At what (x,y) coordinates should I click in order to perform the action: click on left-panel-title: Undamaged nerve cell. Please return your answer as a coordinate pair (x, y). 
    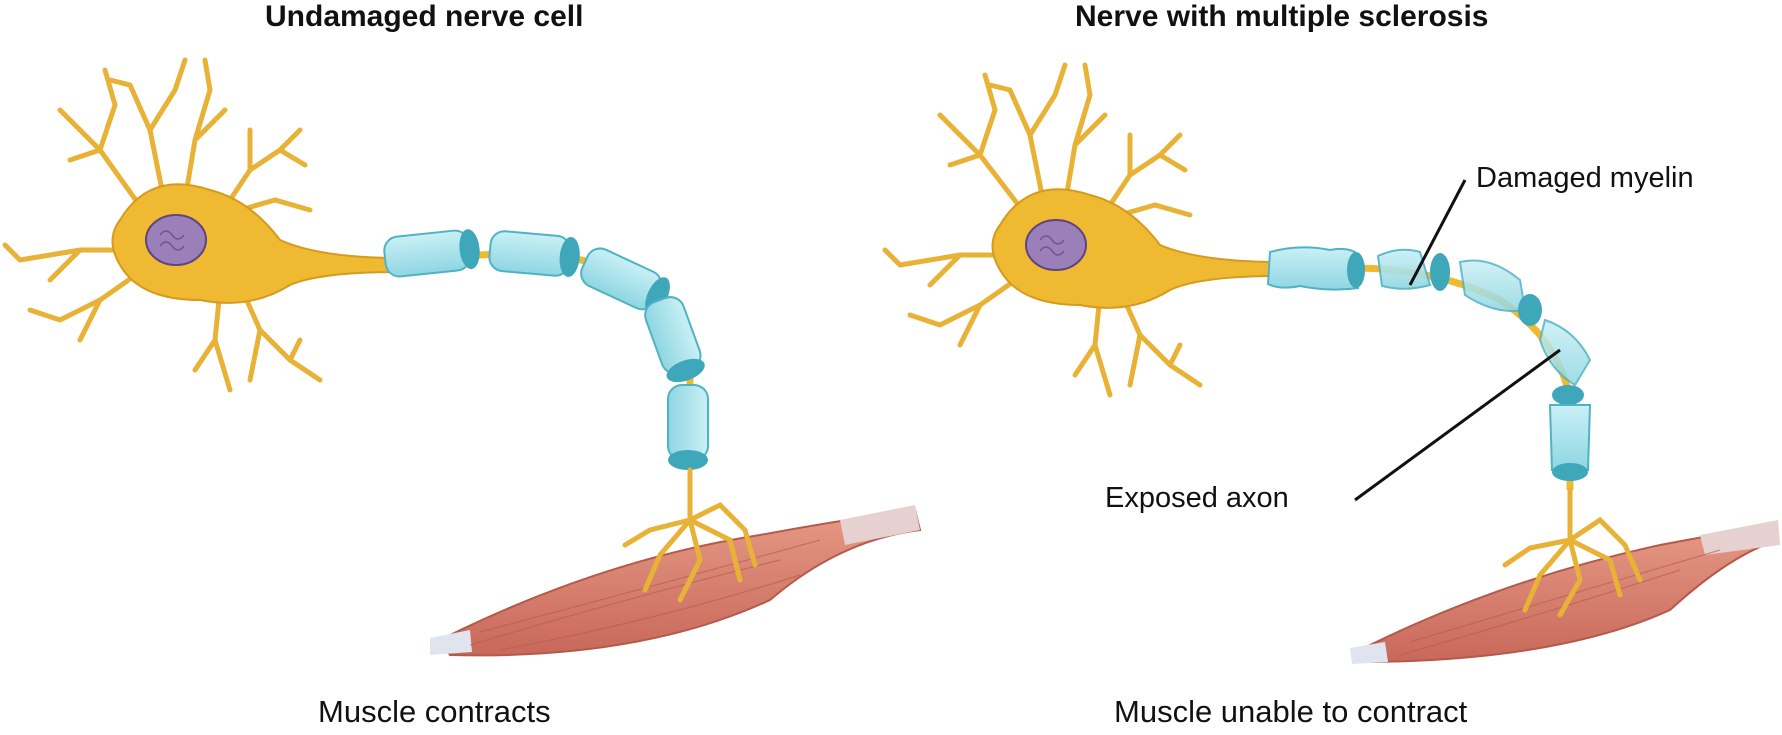
    Looking at the image, I should click on (424, 16).